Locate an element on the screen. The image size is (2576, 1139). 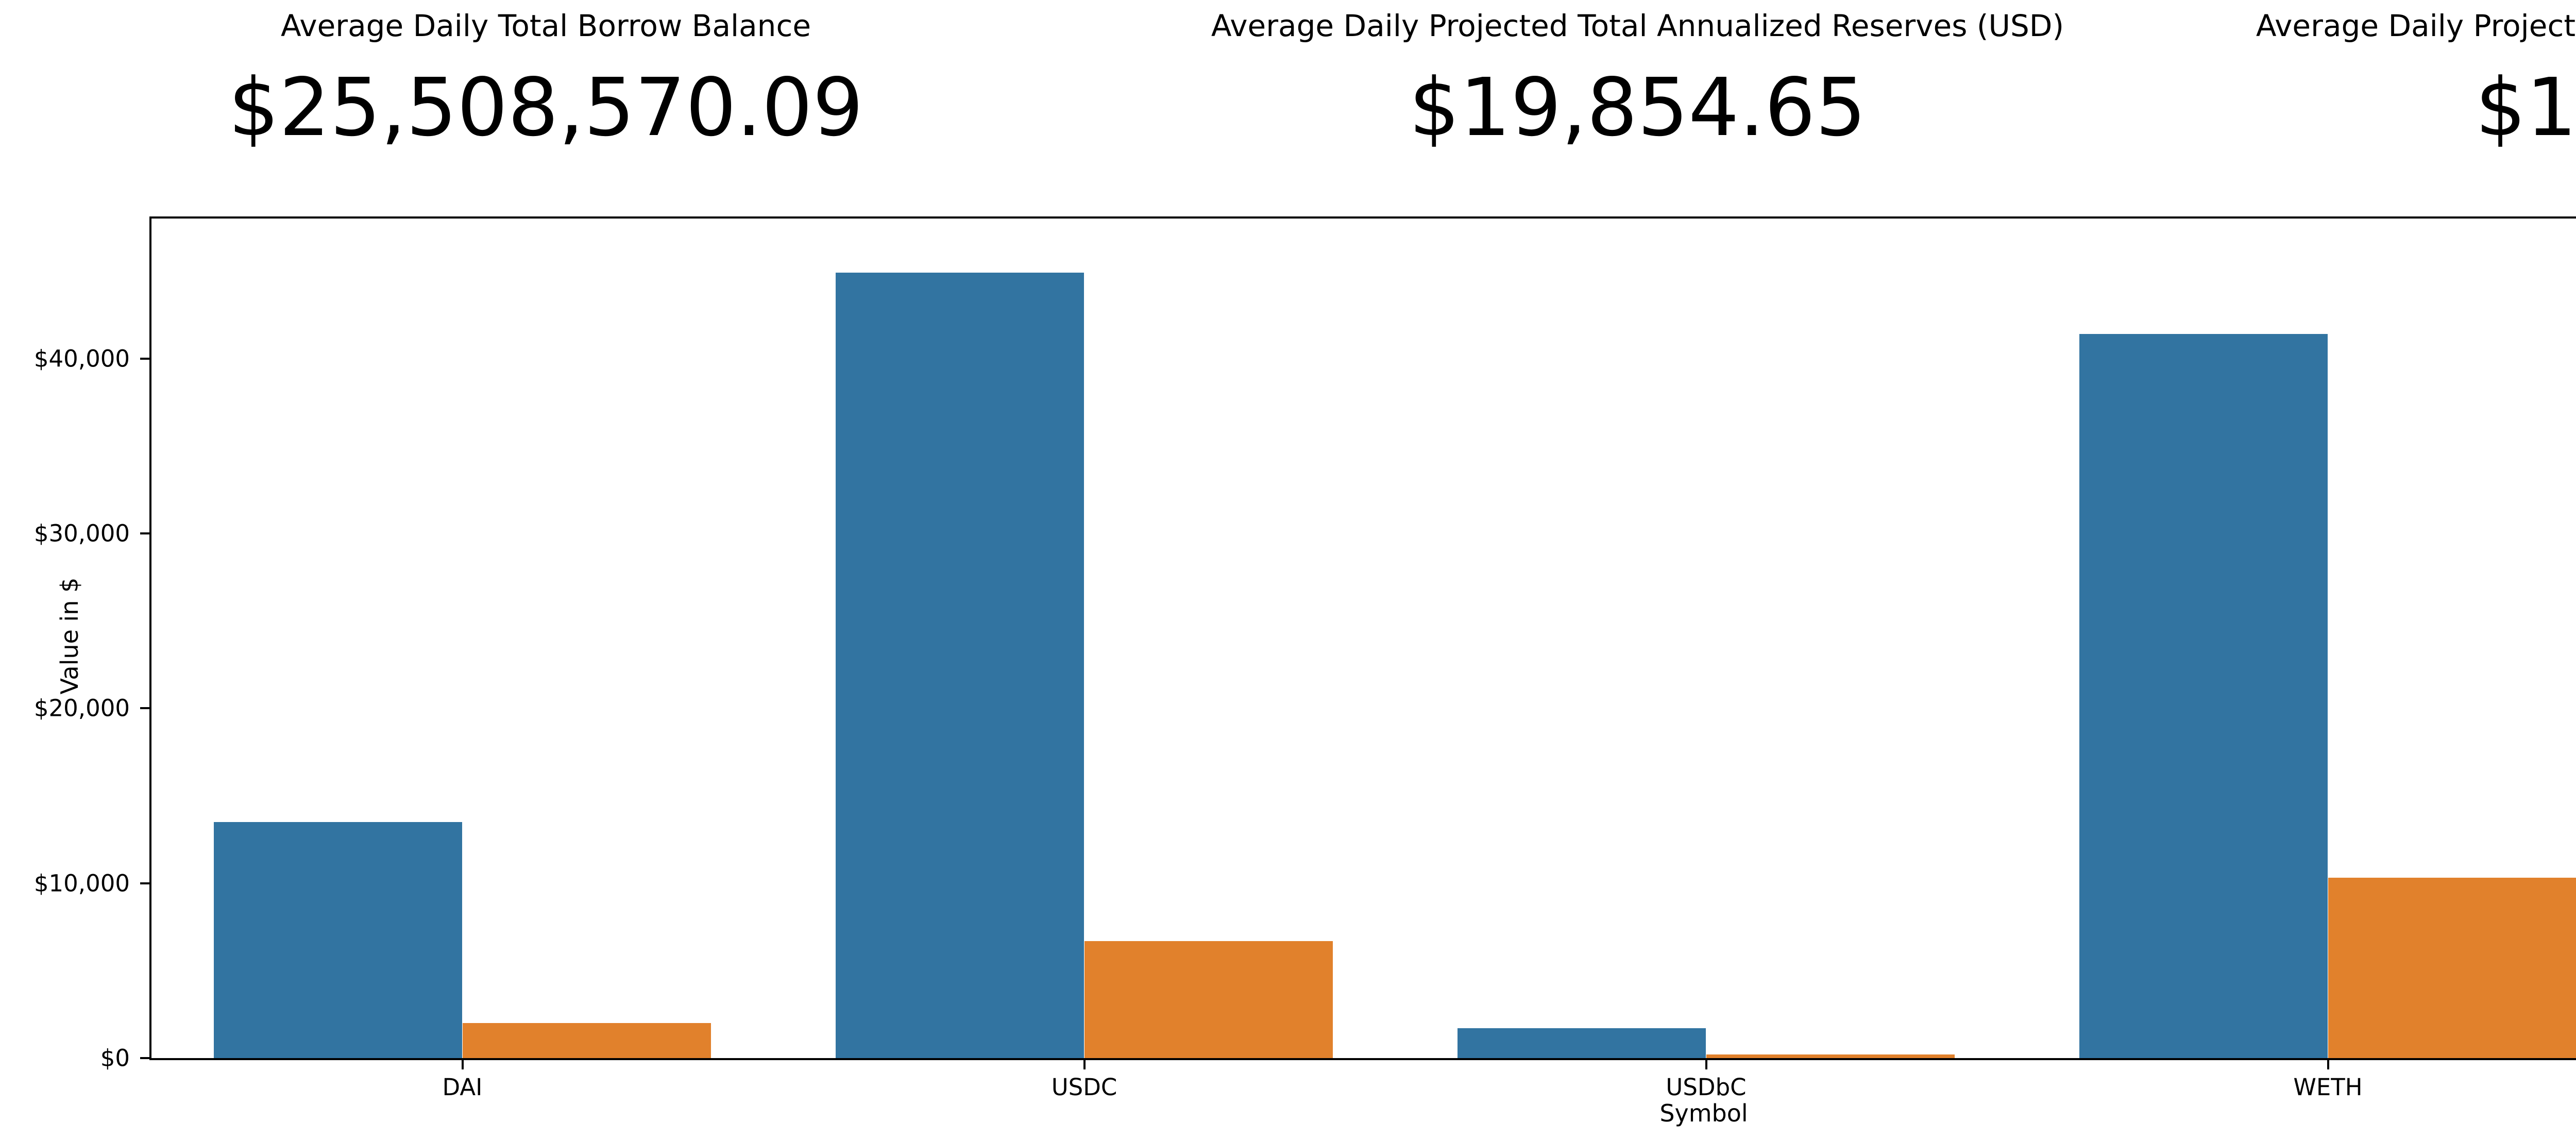
metric-value: $103,491.53 is located at coordinates (2526, 107).